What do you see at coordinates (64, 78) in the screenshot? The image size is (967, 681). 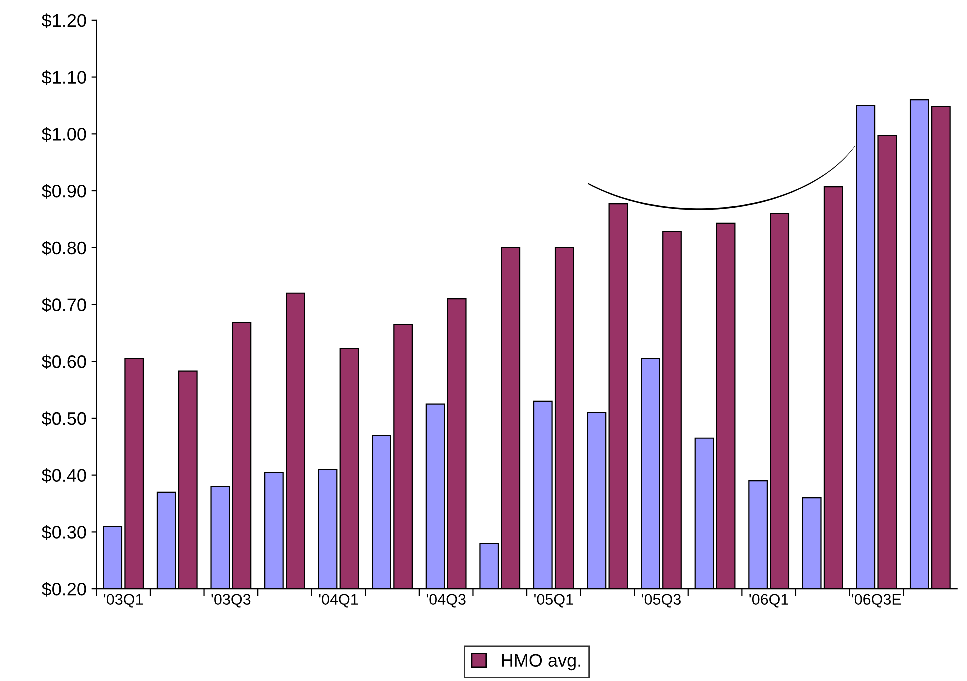 I see `y-tick-label: $1.10` at bounding box center [64, 78].